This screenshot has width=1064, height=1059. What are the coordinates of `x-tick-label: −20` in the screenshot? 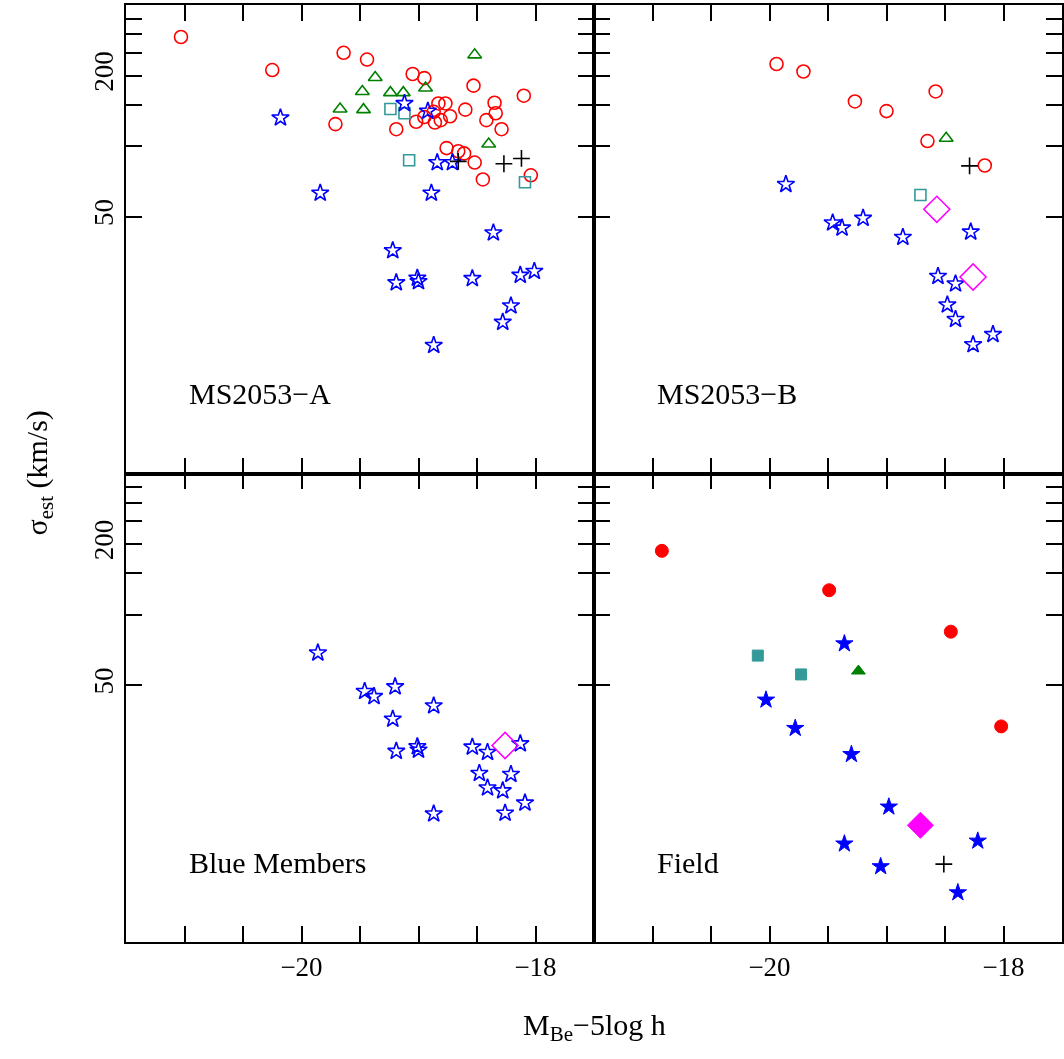 It's located at (301, 967).